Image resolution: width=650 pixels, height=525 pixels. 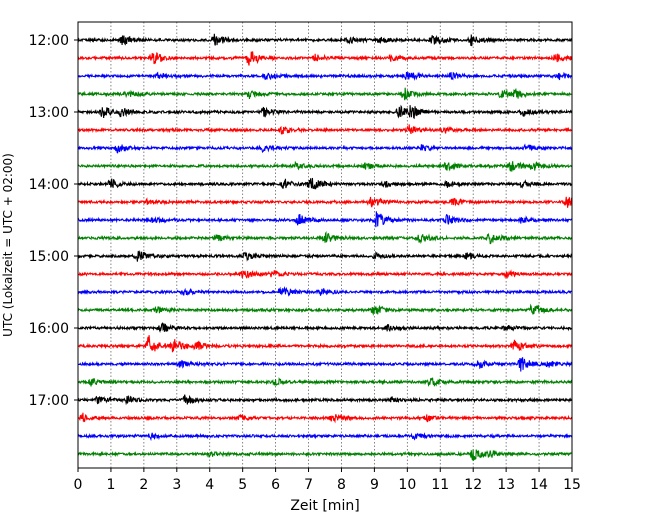 What do you see at coordinates (440, 485) in the screenshot?
I see `x-tick-label: 11` at bounding box center [440, 485].